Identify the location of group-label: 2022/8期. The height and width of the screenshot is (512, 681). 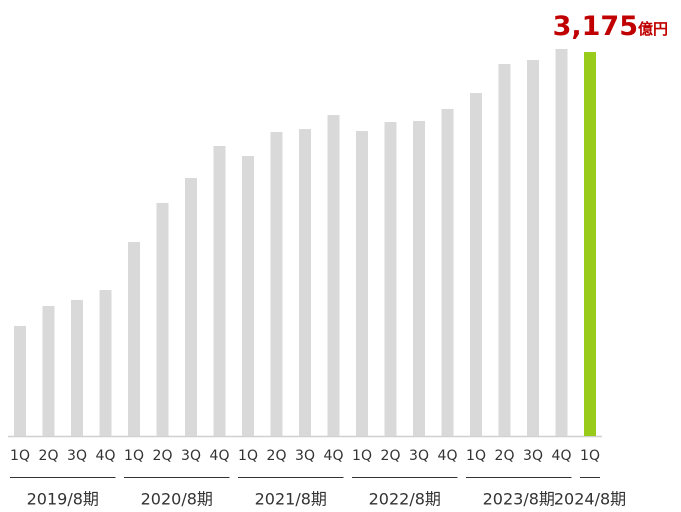
(405, 499).